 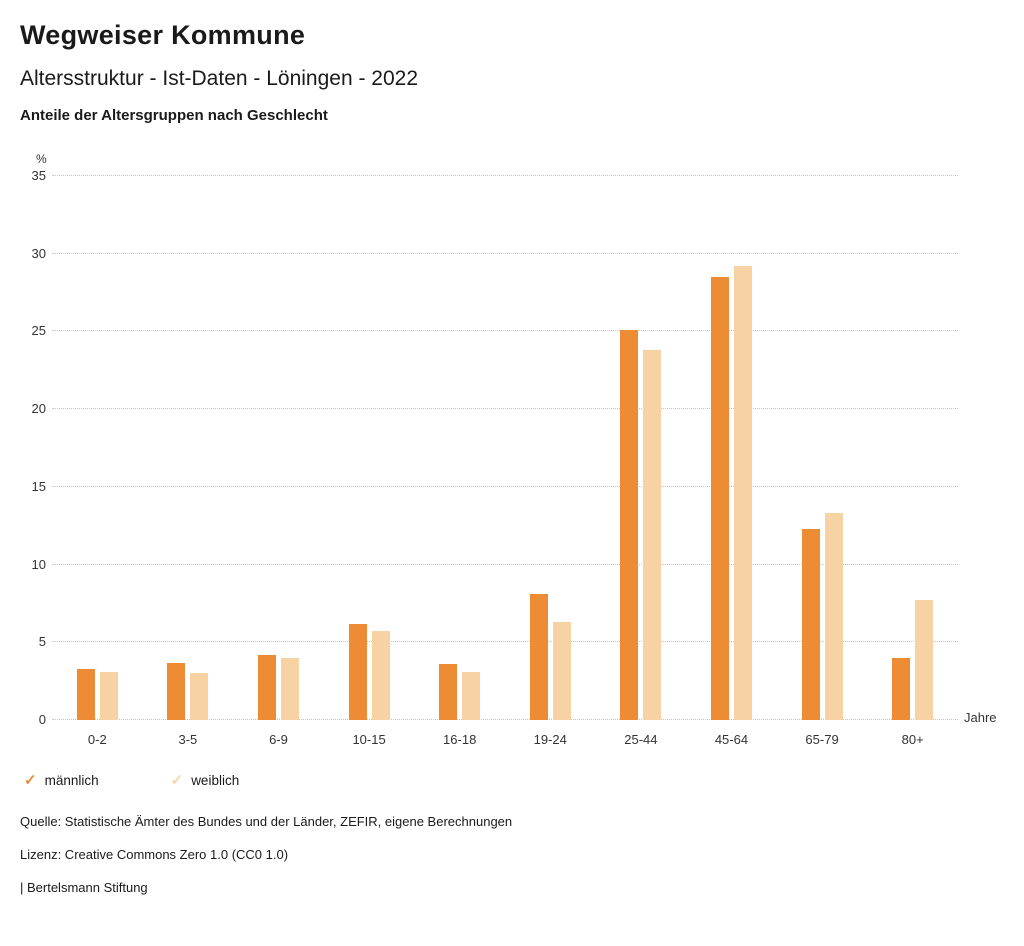 What do you see at coordinates (514, 780) in the screenshot?
I see `legend: ✓ männlich ✓ weiblich` at bounding box center [514, 780].